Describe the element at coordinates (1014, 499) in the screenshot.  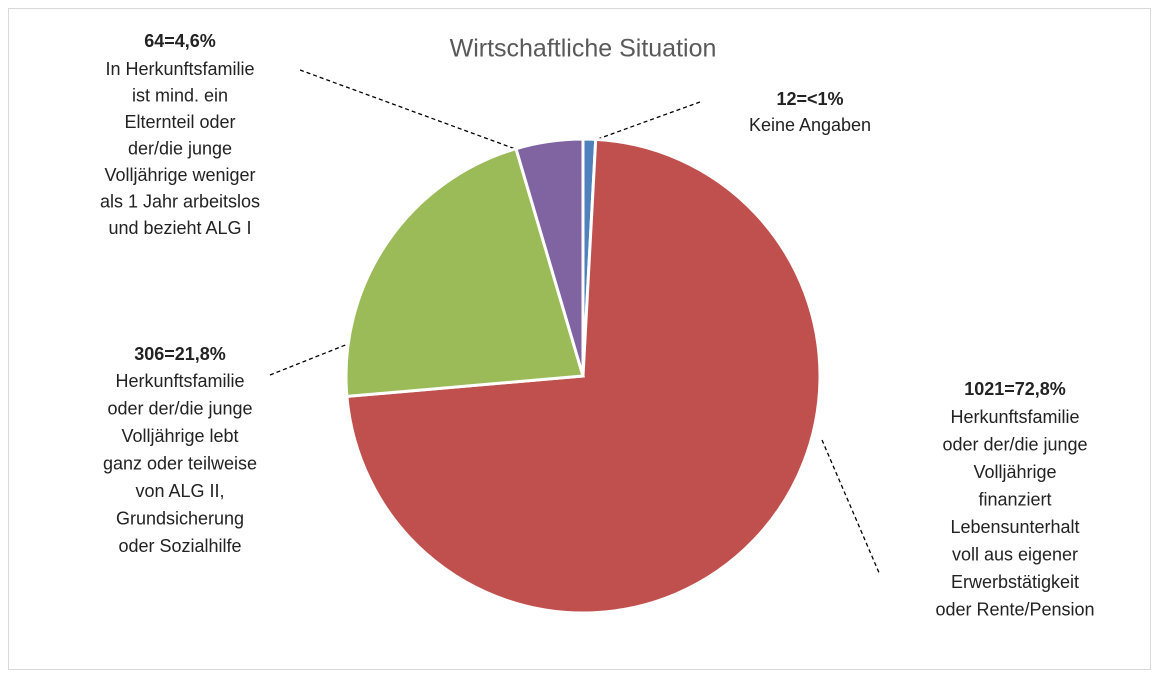
I see `category-label: finanziert` at that location.